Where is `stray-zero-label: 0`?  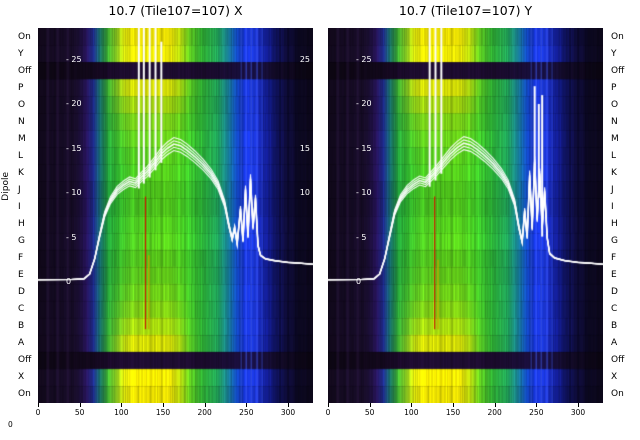
stray-zero-label: 0 is located at coordinates (10, 424).